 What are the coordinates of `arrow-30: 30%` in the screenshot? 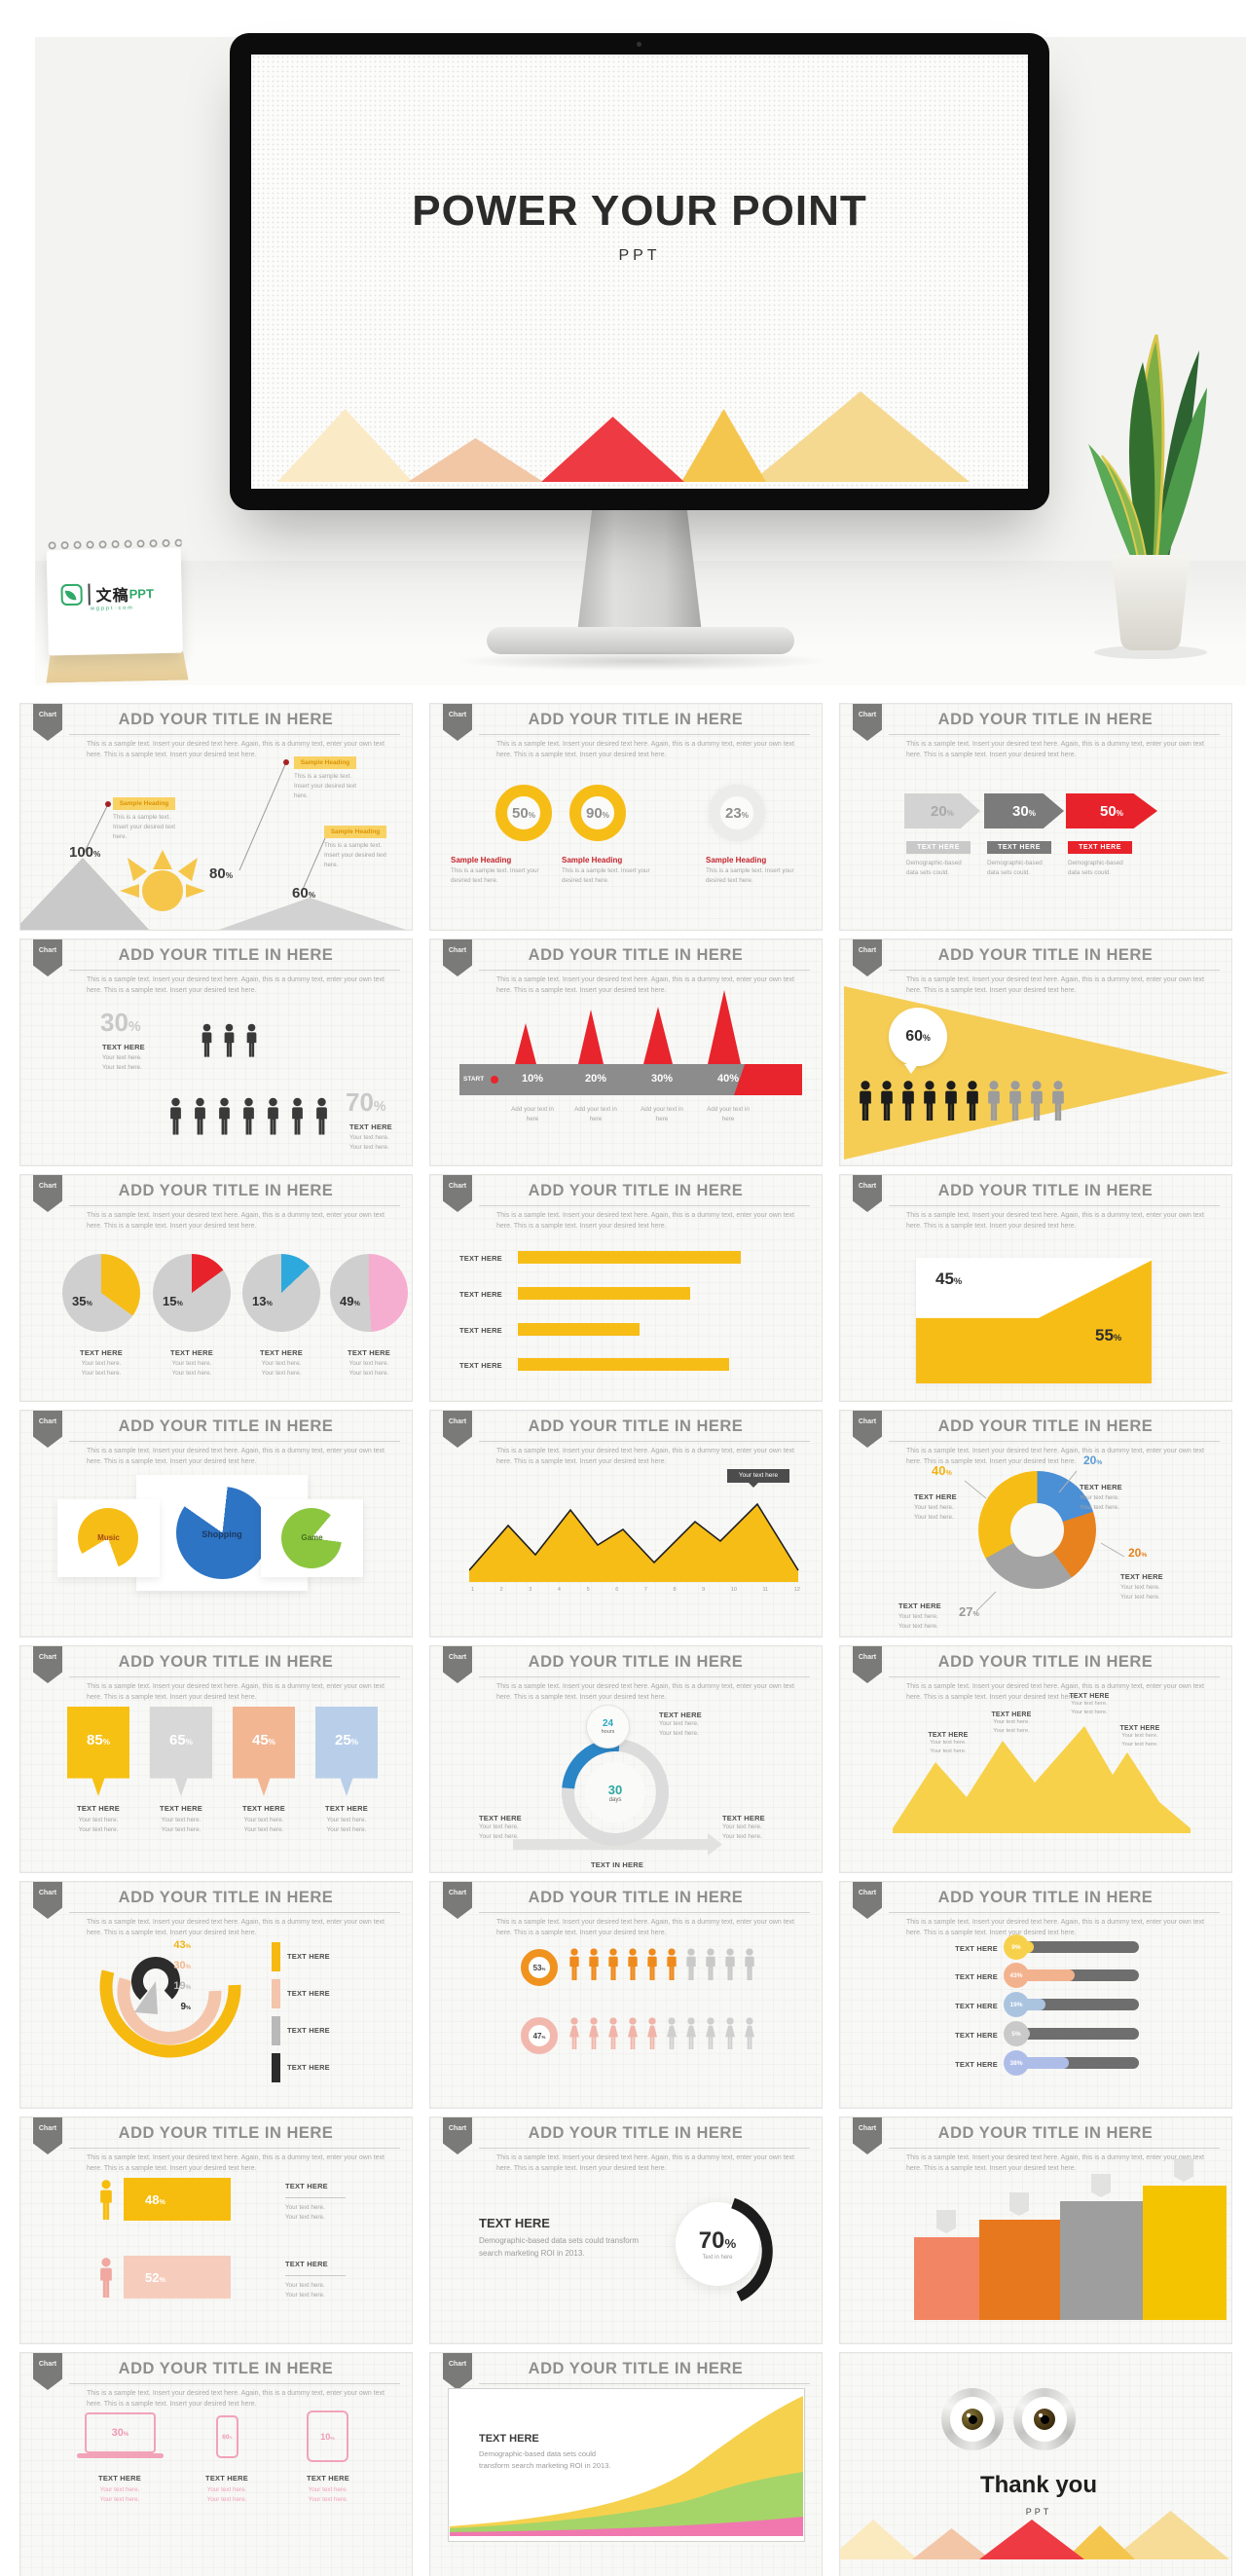 It's located at (1024, 810).